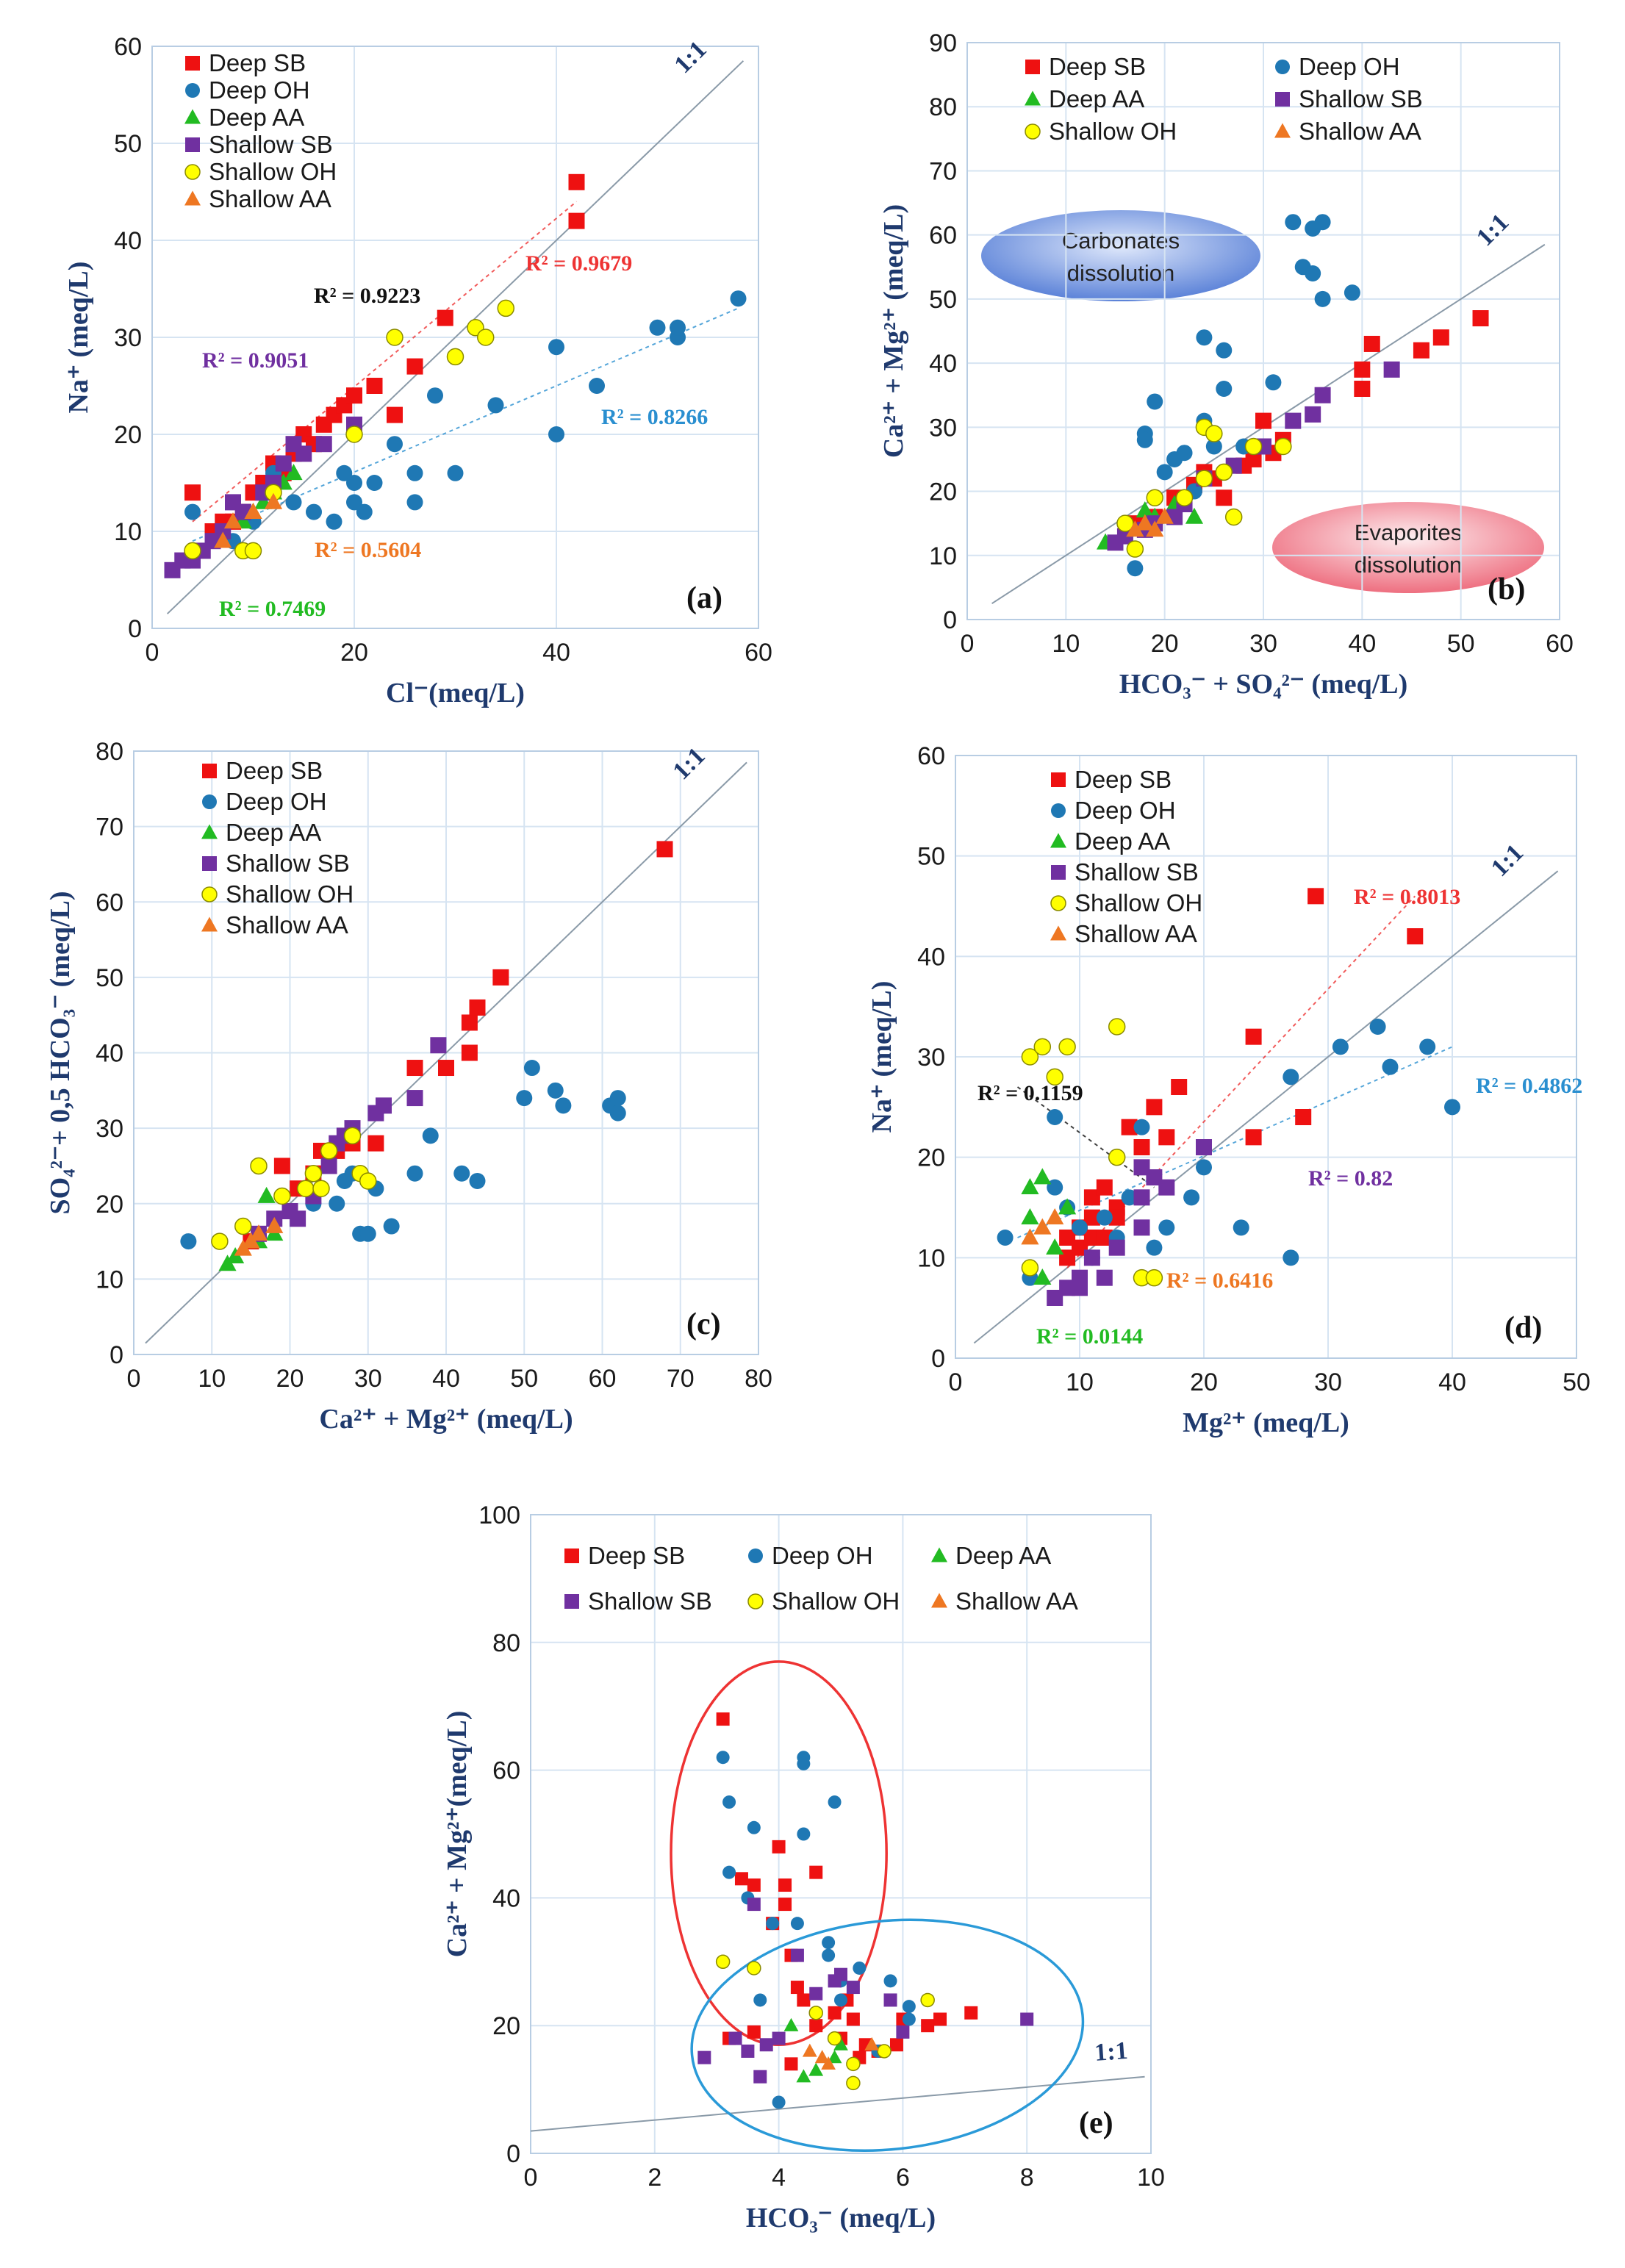 The width and height of the screenshot is (1625, 2268). Describe the element at coordinates (506, 1643) in the screenshot. I see `y-tick-label: 80` at that location.